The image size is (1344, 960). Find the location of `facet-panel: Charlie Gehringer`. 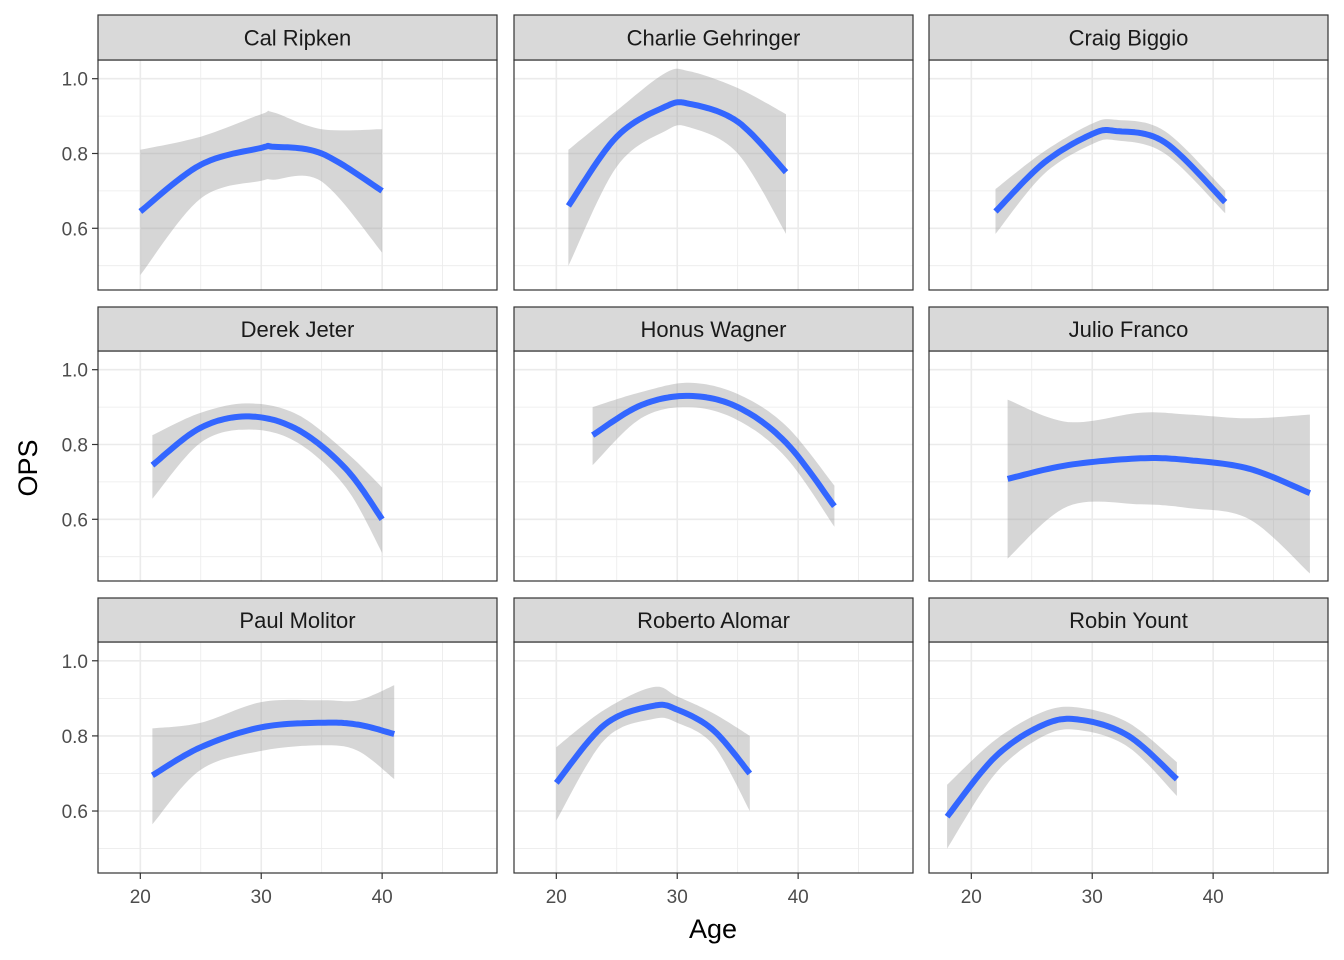

facet-panel: Charlie Gehringer is located at coordinates (713, 152).